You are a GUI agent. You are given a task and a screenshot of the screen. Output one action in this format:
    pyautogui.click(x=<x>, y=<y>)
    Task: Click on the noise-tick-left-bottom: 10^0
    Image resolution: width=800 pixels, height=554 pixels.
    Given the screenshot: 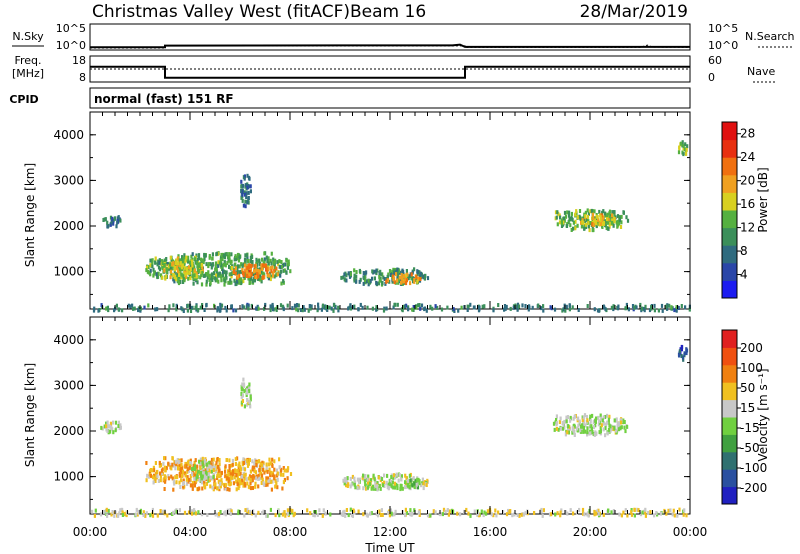 What is the action you would take?
    pyautogui.click(x=71, y=45)
    